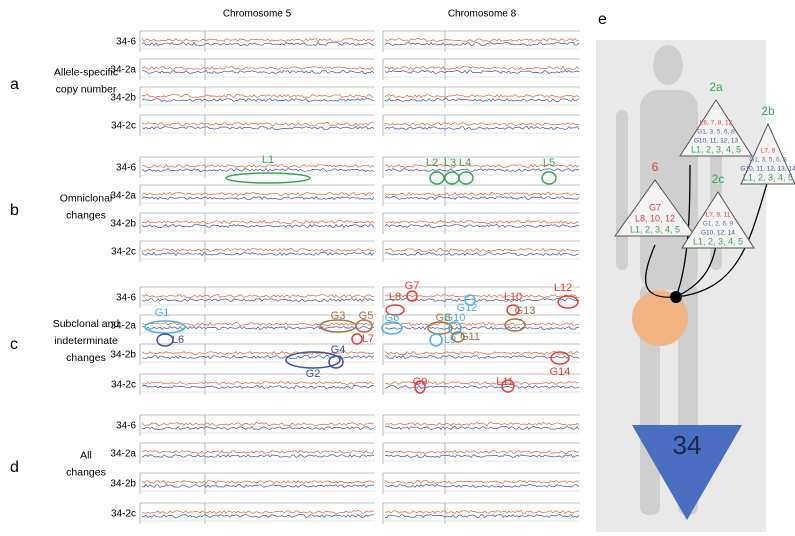 This screenshot has width=795, height=536. Describe the element at coordinates (86, 324) in the screenshot. I see `panel-label: Subclonal and` at that location.